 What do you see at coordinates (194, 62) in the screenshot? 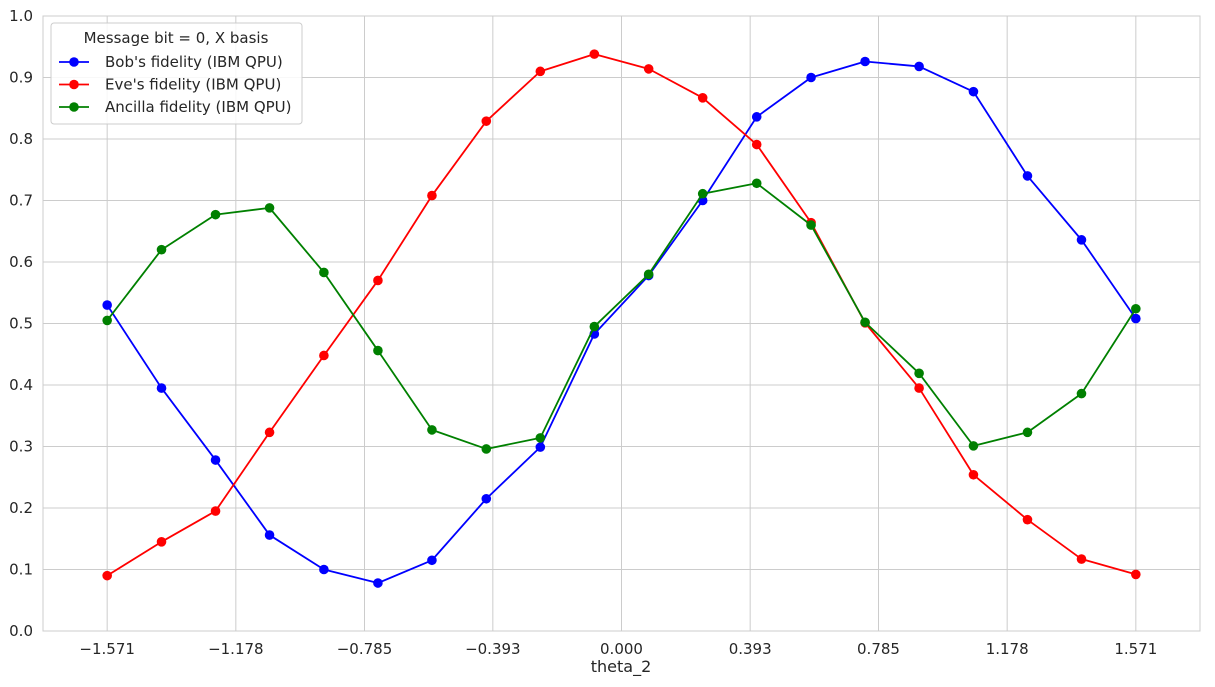
I see `legend-label: Bob's fidelity (IBM QPU)` at bounding box center [194, 62].